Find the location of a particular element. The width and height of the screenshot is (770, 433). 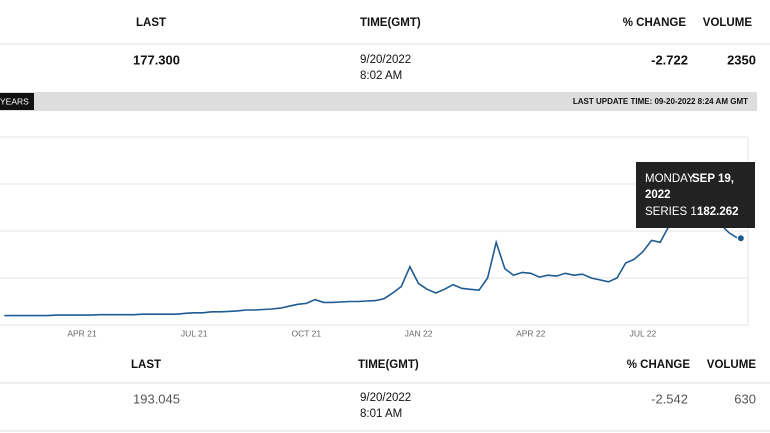

tooltip is located at coordinates (695, 195).